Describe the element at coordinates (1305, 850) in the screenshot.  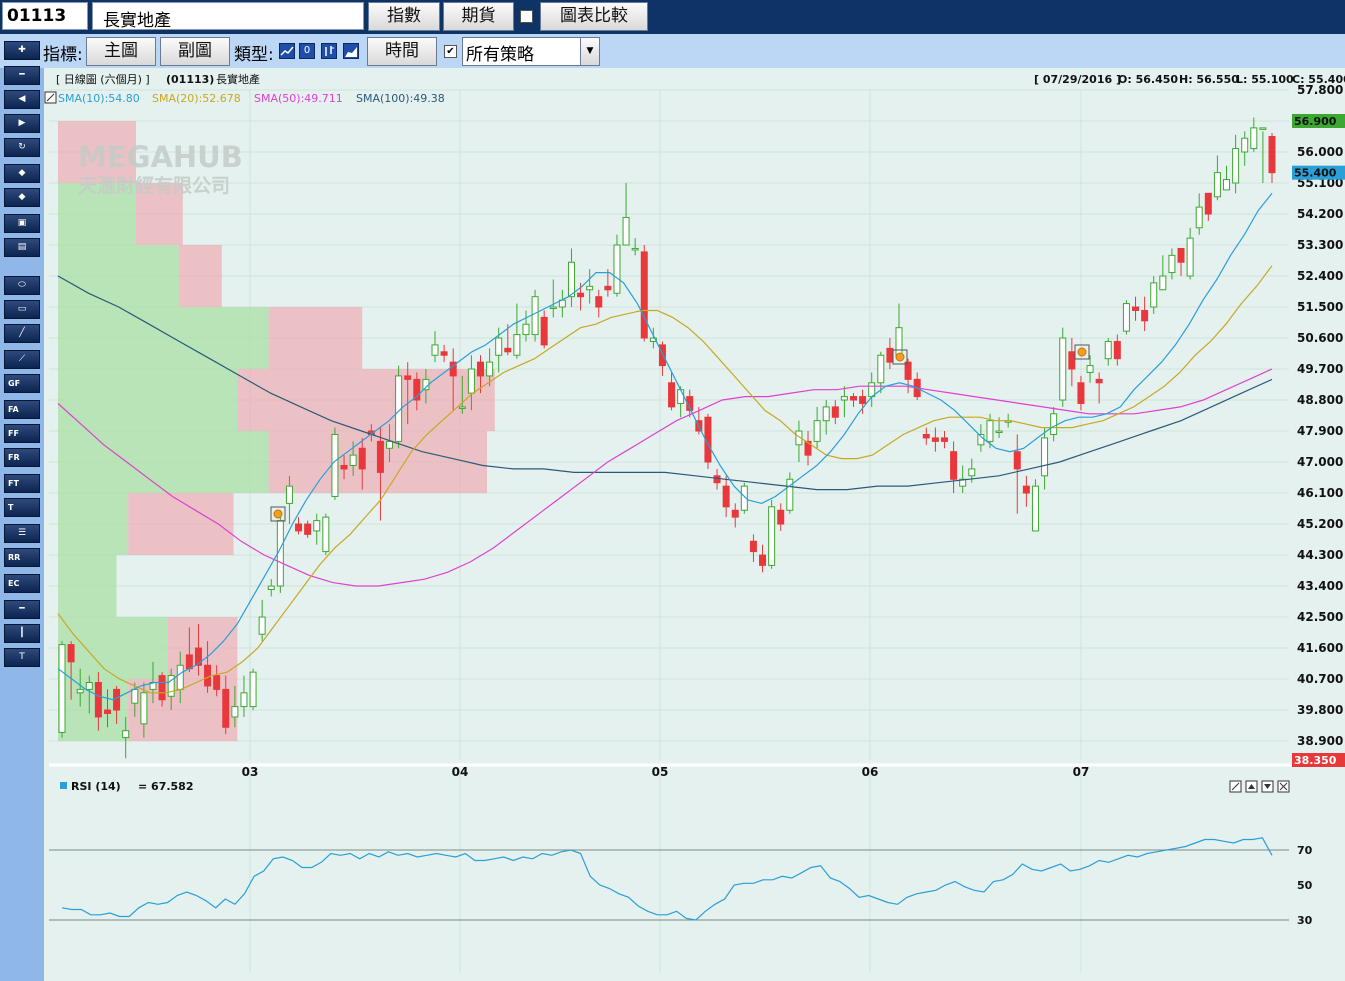
I see `rsi-tick-label: 70` at that location.